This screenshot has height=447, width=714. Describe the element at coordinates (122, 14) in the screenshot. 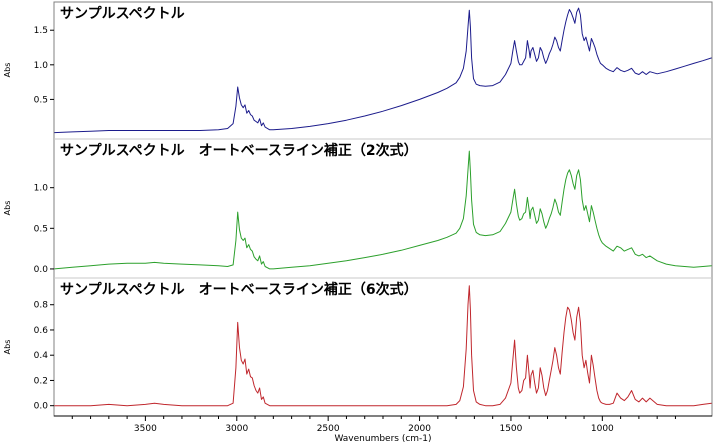

I see `panel-title: サンプルスペクトル` at that location.